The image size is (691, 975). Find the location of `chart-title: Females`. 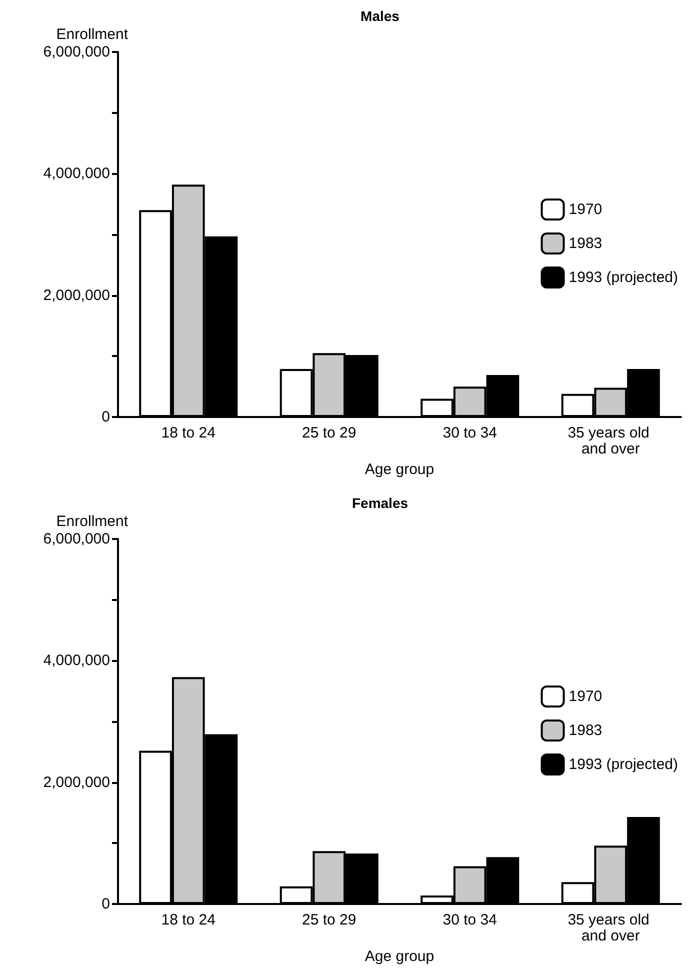

chart-title: Females is located at coordinates (380, 503).